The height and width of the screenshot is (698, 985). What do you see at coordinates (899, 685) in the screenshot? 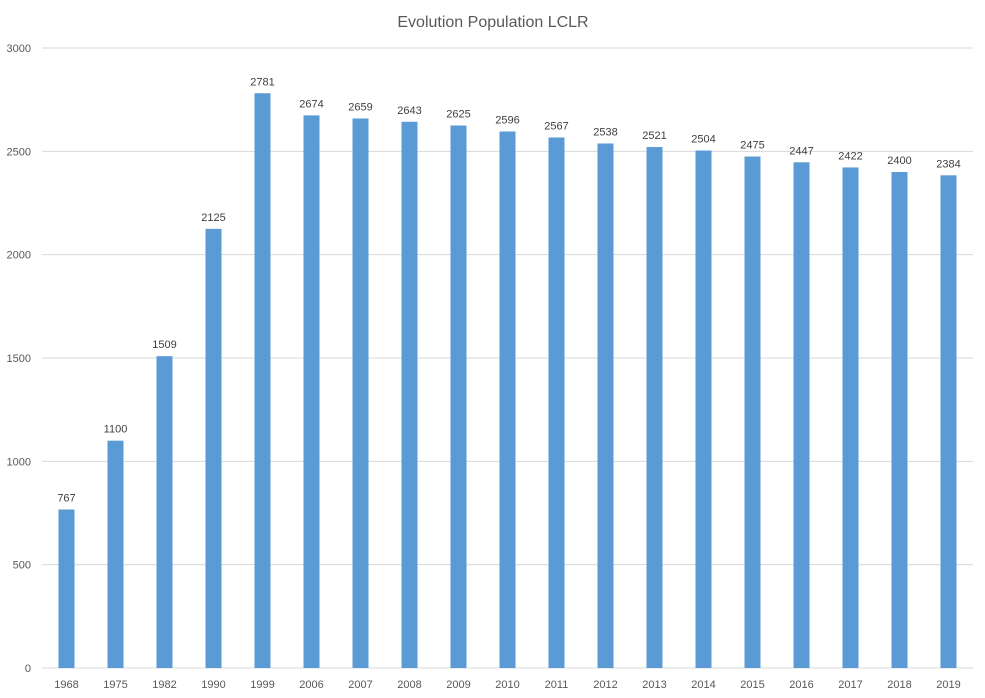
I see `x-tick-label: 2018` at bounding box center [899, 685].